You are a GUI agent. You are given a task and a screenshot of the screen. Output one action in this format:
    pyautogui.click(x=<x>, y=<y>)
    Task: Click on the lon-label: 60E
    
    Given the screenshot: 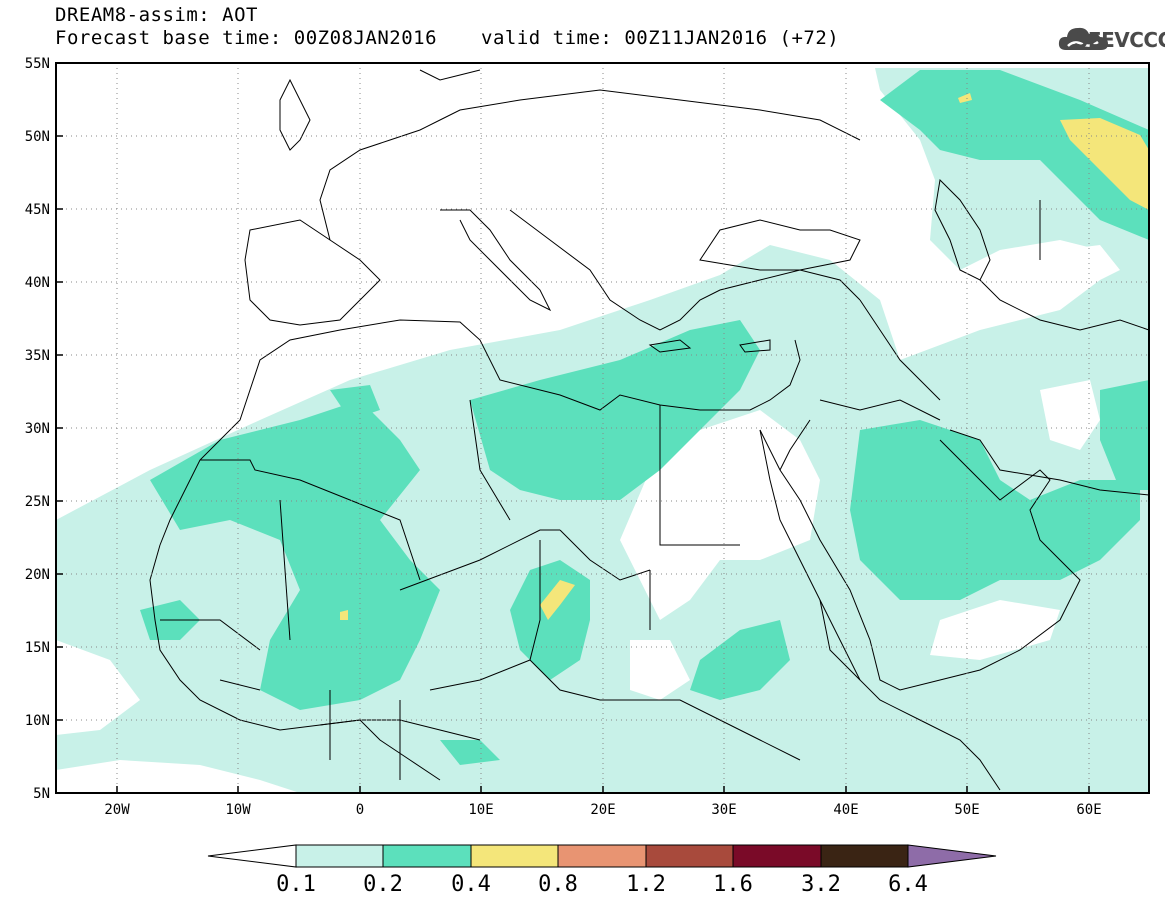 What is the action you would take?
    pyautogui.click(x=1088, y=810)
    